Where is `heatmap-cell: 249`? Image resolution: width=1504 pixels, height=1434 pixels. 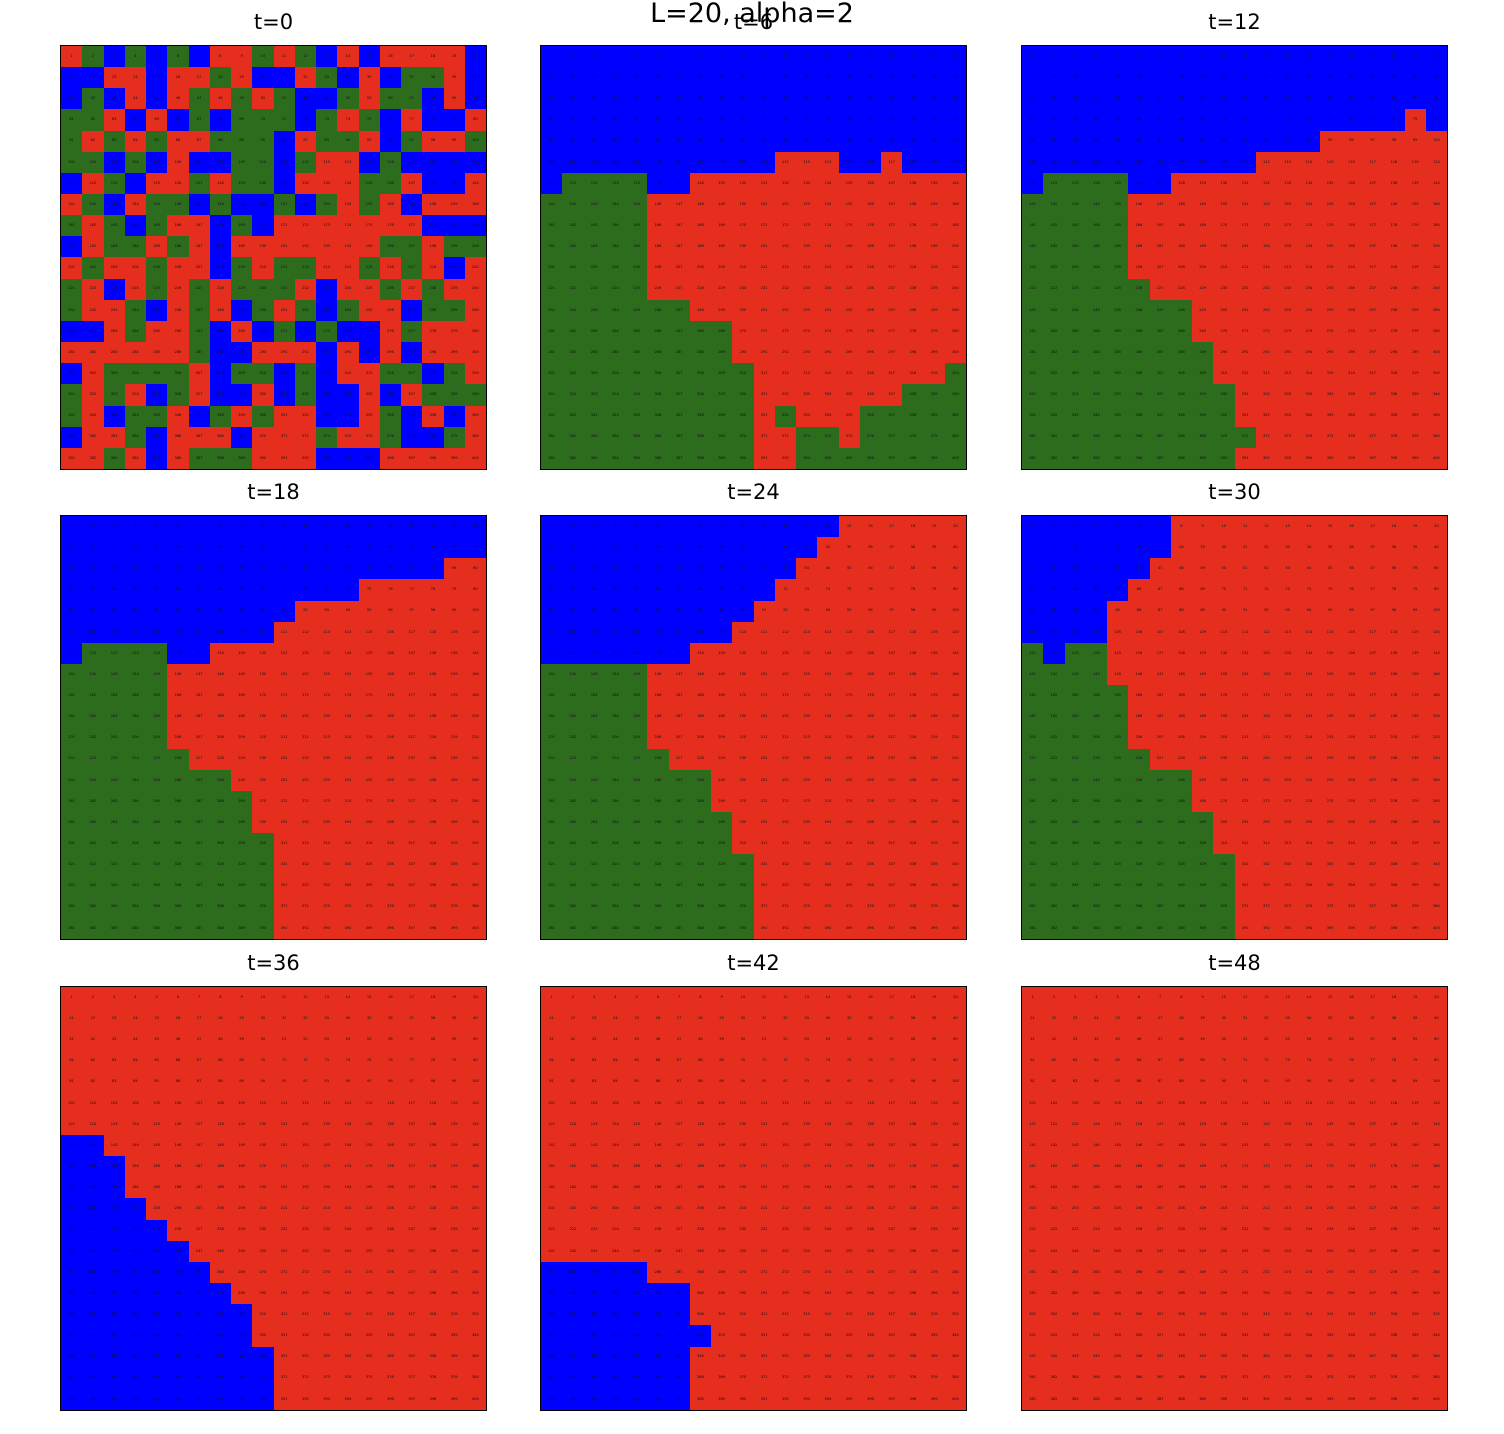 heatmap-cell: 249 is located at coordinates (1203, 310).